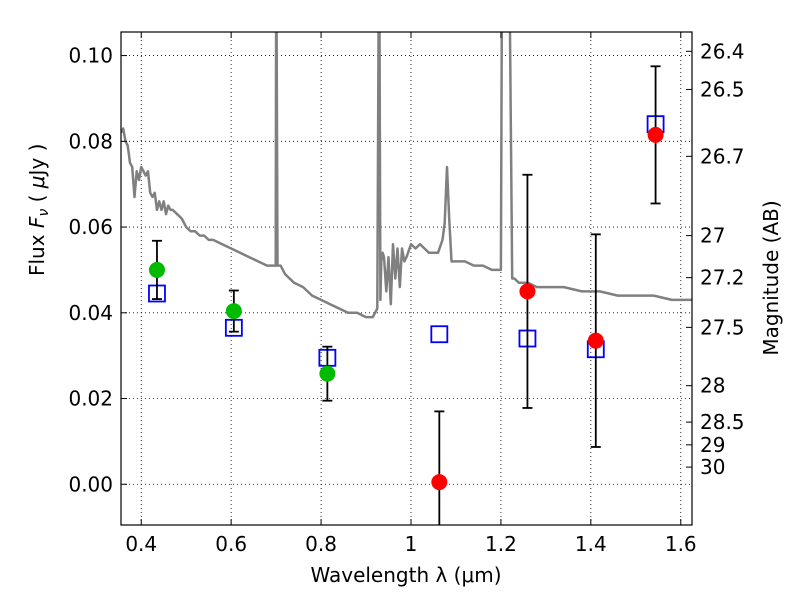  Describe the element at coordinates (591, 544) in the screenshot. I see `x-tick-label: 1.4` at that location.